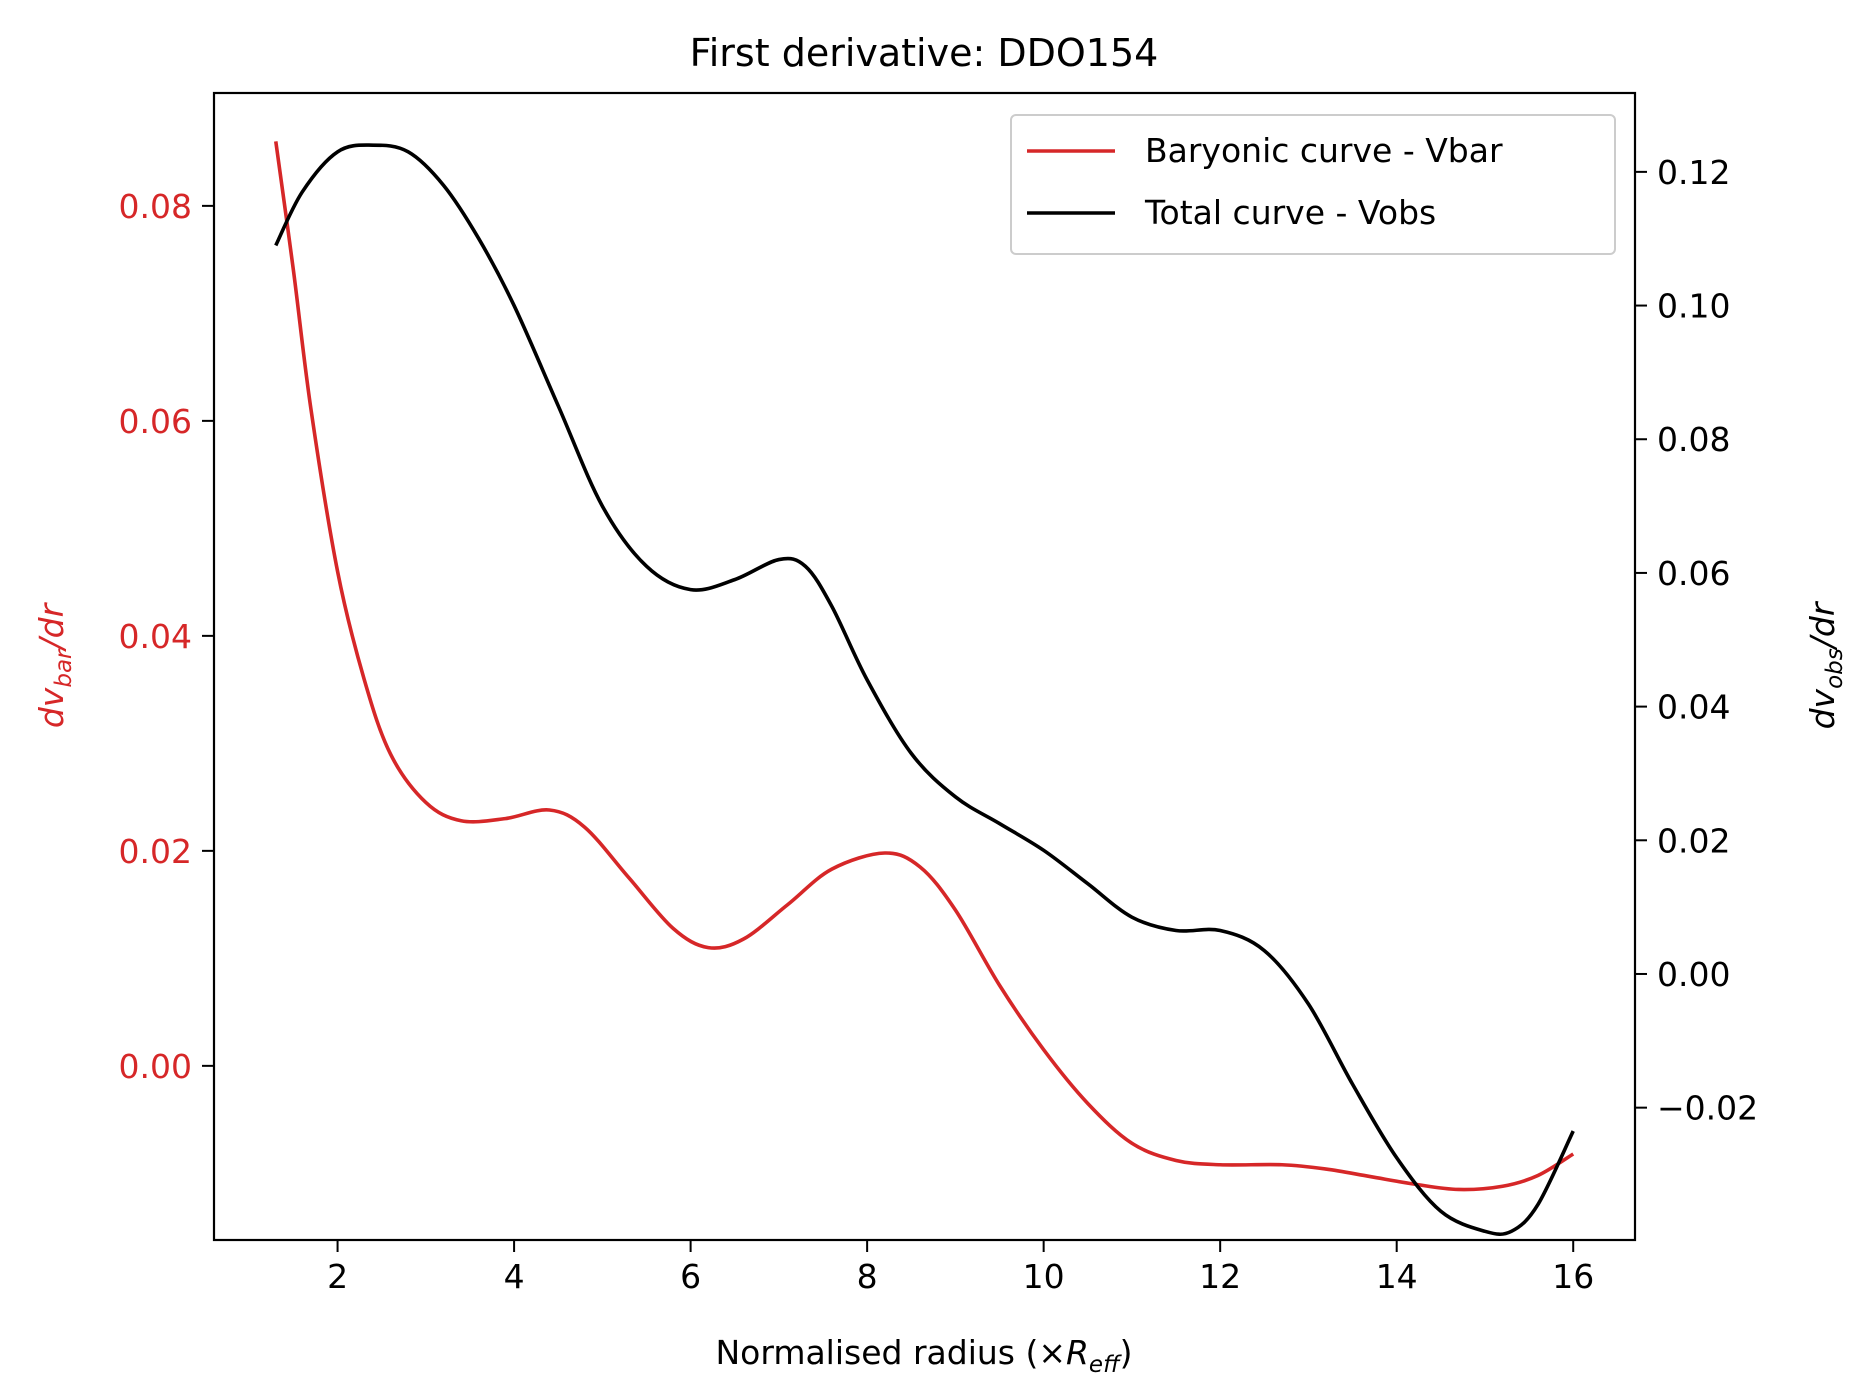 Image resolution: width=1873 pixels, height=1397 pixels. Describe the element at coordinates (1573, 1276) in the screenshot. I see `x-tick-label: 16` at that location.